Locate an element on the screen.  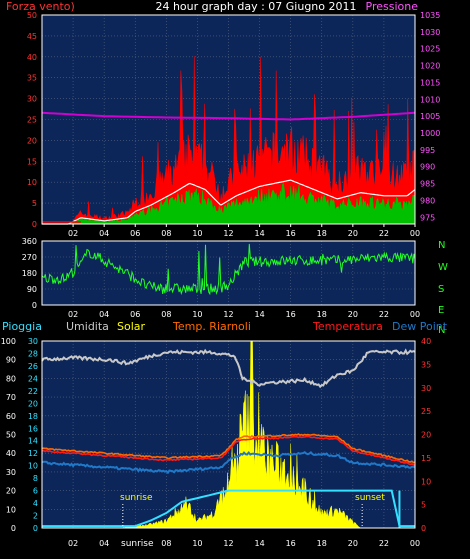
direction-series is located at coordinates (228, 269).